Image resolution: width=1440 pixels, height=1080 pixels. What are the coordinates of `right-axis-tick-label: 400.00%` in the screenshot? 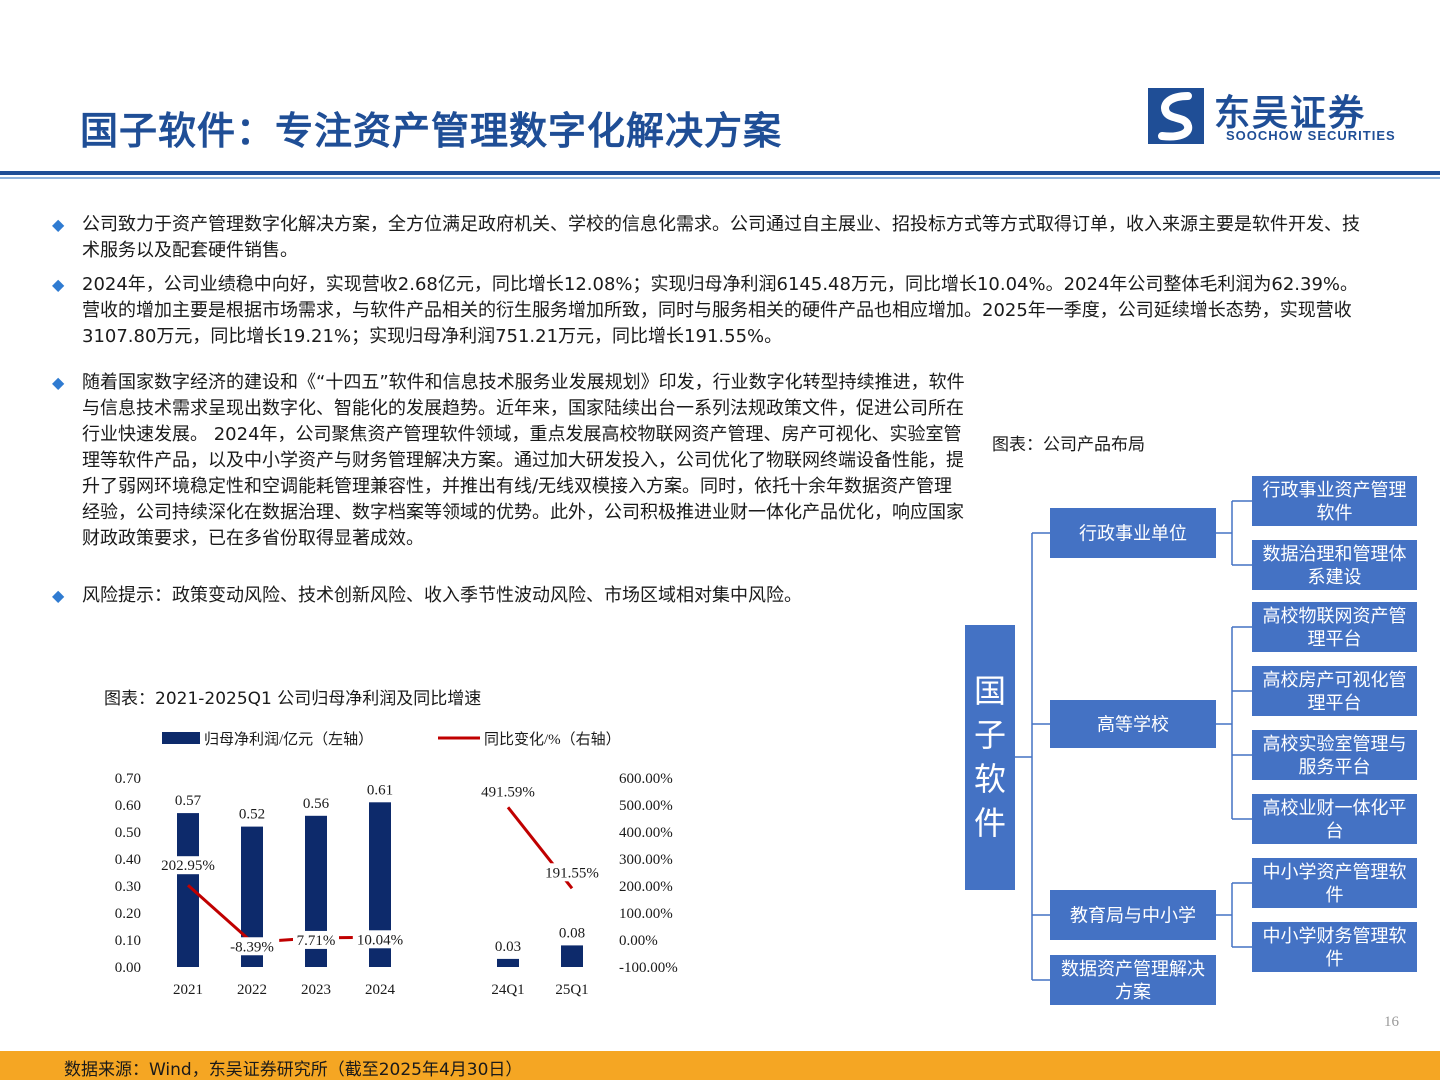 It's located at (646, 833).